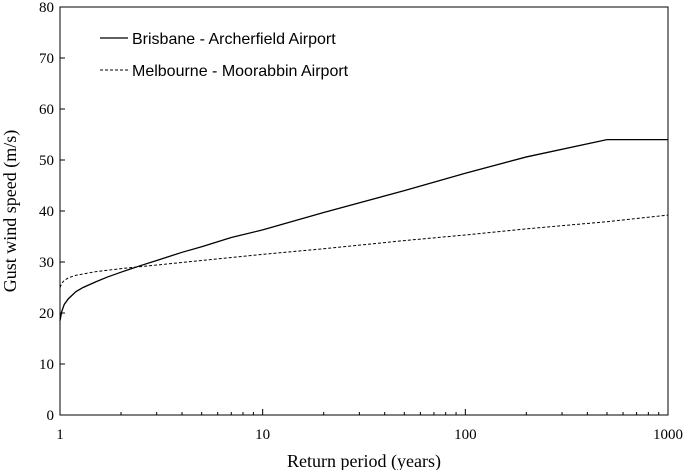 Image resolution: width=685 pixels, height=470 pixels. I want to click on y-tick-label: 80, so click(46, 8).